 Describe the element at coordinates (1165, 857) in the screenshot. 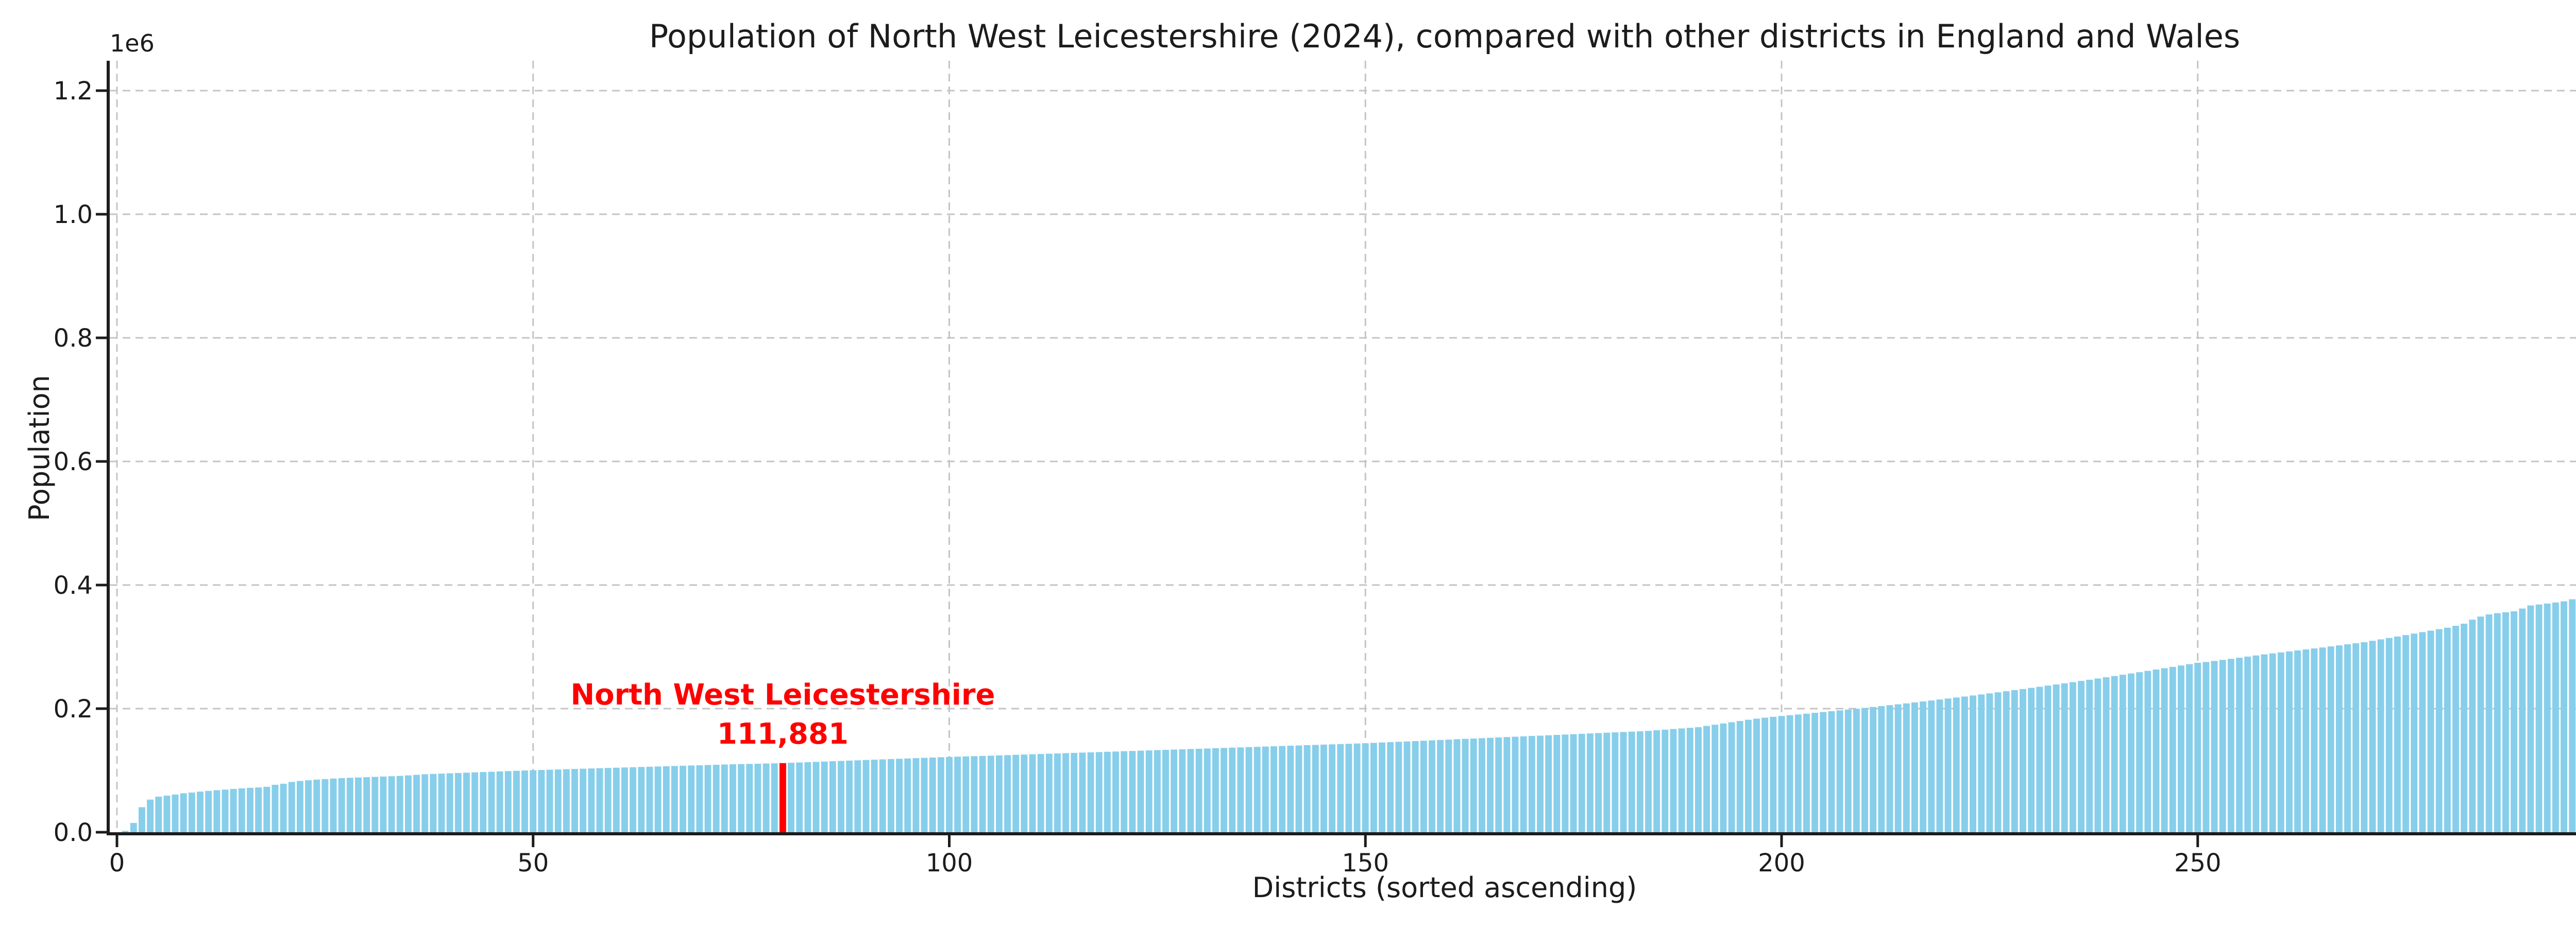

I see `x-ticks: 050100150200250300` at that location.